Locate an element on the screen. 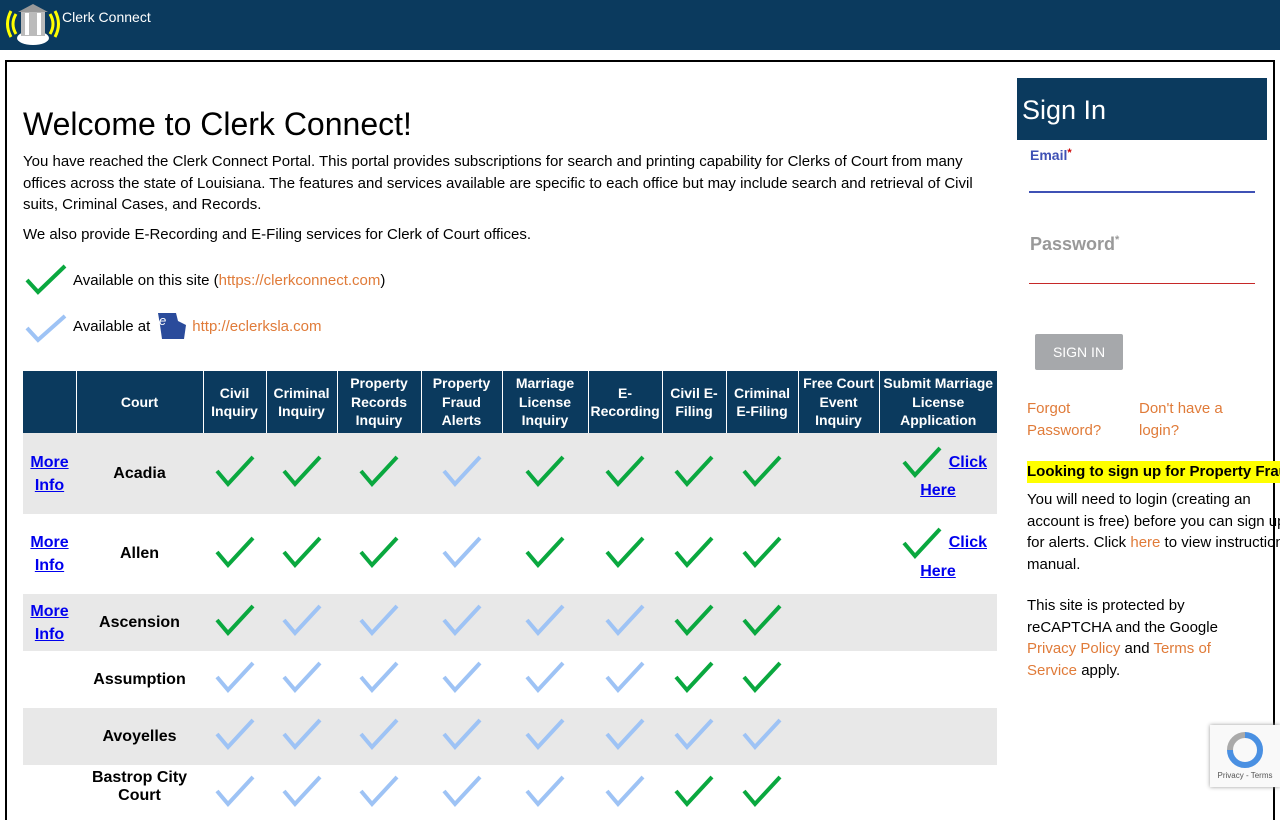 The width and height of the screenshot is (1280, 822). eclerks-link: http://eclerksla.com is located at coordinates (257, 326).